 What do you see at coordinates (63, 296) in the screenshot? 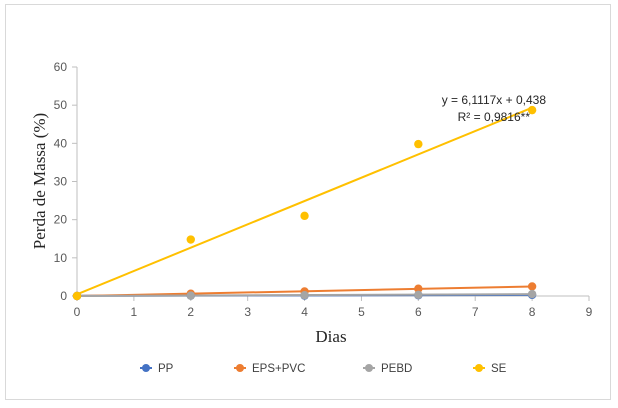
I see `y-tick-label: 0` at bounding box center [63, 296].